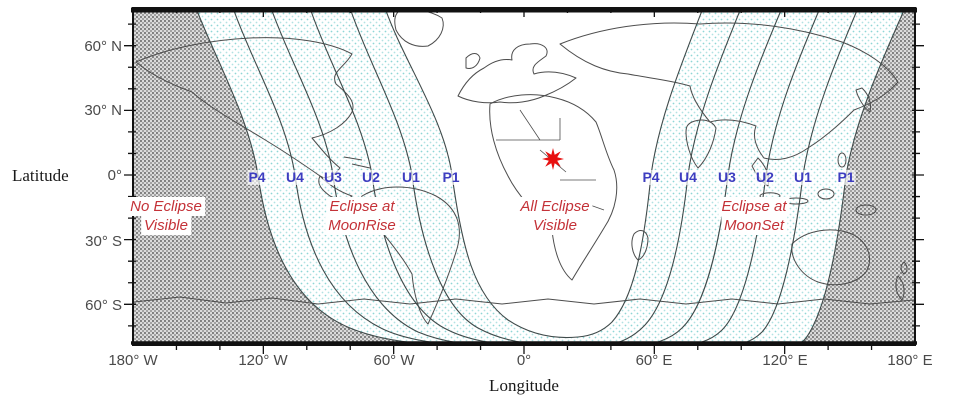  What do you see at coordinates (553, 159) in the screenshot?
I see `zenith-star-marker` at bounding box center [553, 159].